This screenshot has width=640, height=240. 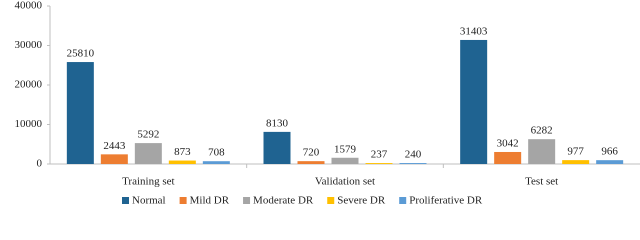 I want to click on data-label: 2443, so click(x=114, y=146).